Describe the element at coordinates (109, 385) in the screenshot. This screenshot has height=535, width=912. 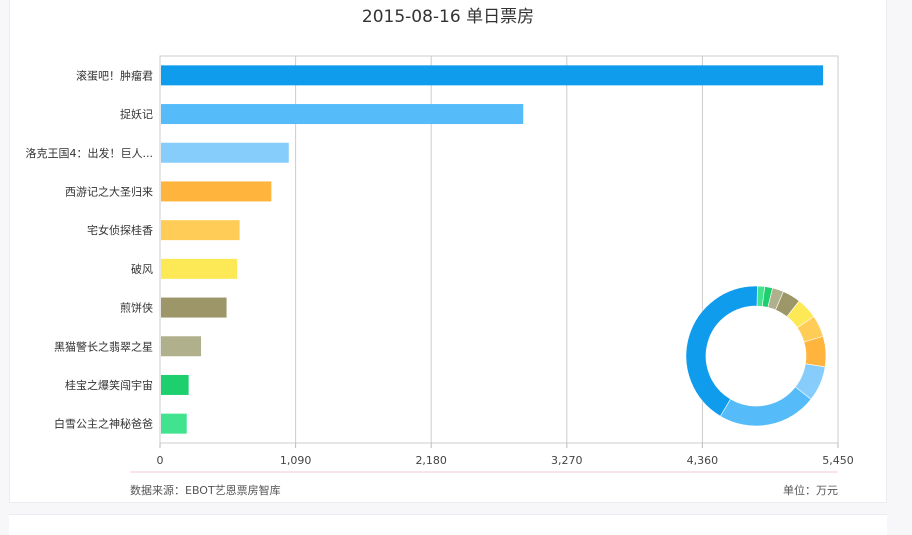
I see `category-label: 桂宝之爆笑闯宇宙` at that location.